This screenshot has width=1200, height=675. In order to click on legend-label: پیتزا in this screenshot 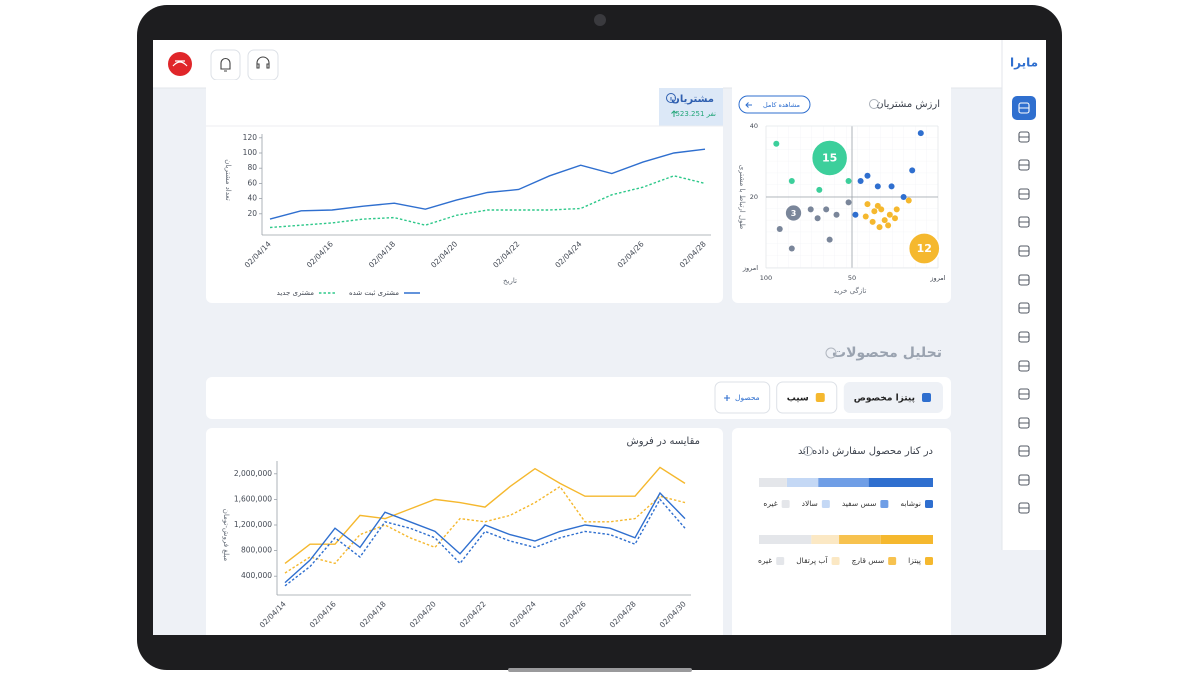, I will do `click(914, 560)`.